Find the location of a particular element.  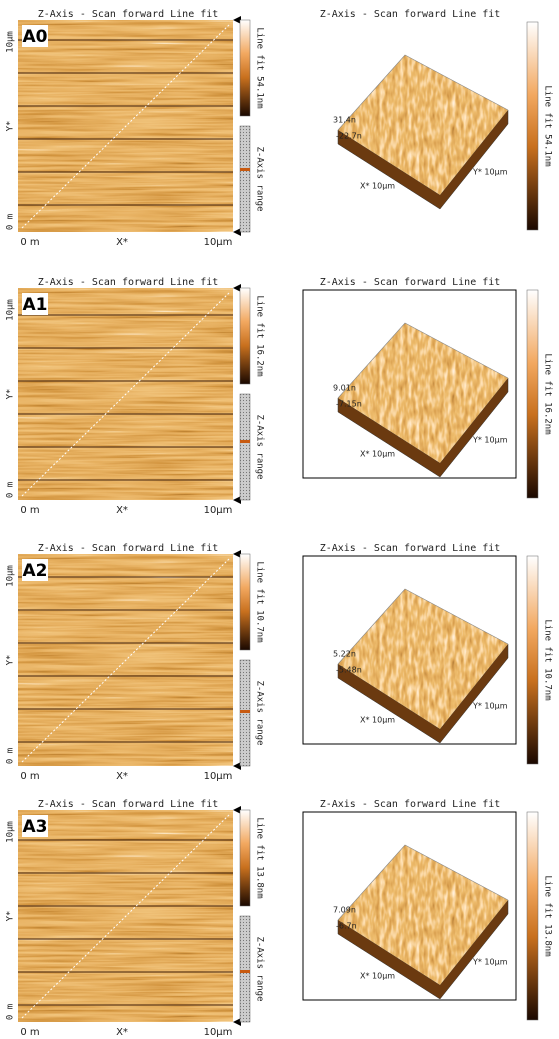

panel-label: A3 is located at coordinates (35, 827).